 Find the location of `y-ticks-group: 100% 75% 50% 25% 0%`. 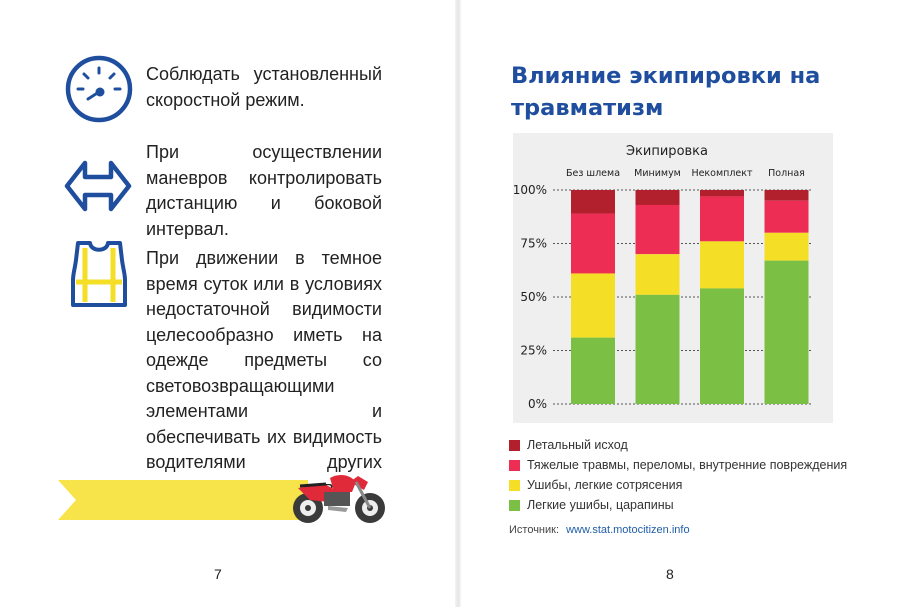

y-ticks-group: 100% 75% 50% 25% 0% is located at coordinates (530, 297).